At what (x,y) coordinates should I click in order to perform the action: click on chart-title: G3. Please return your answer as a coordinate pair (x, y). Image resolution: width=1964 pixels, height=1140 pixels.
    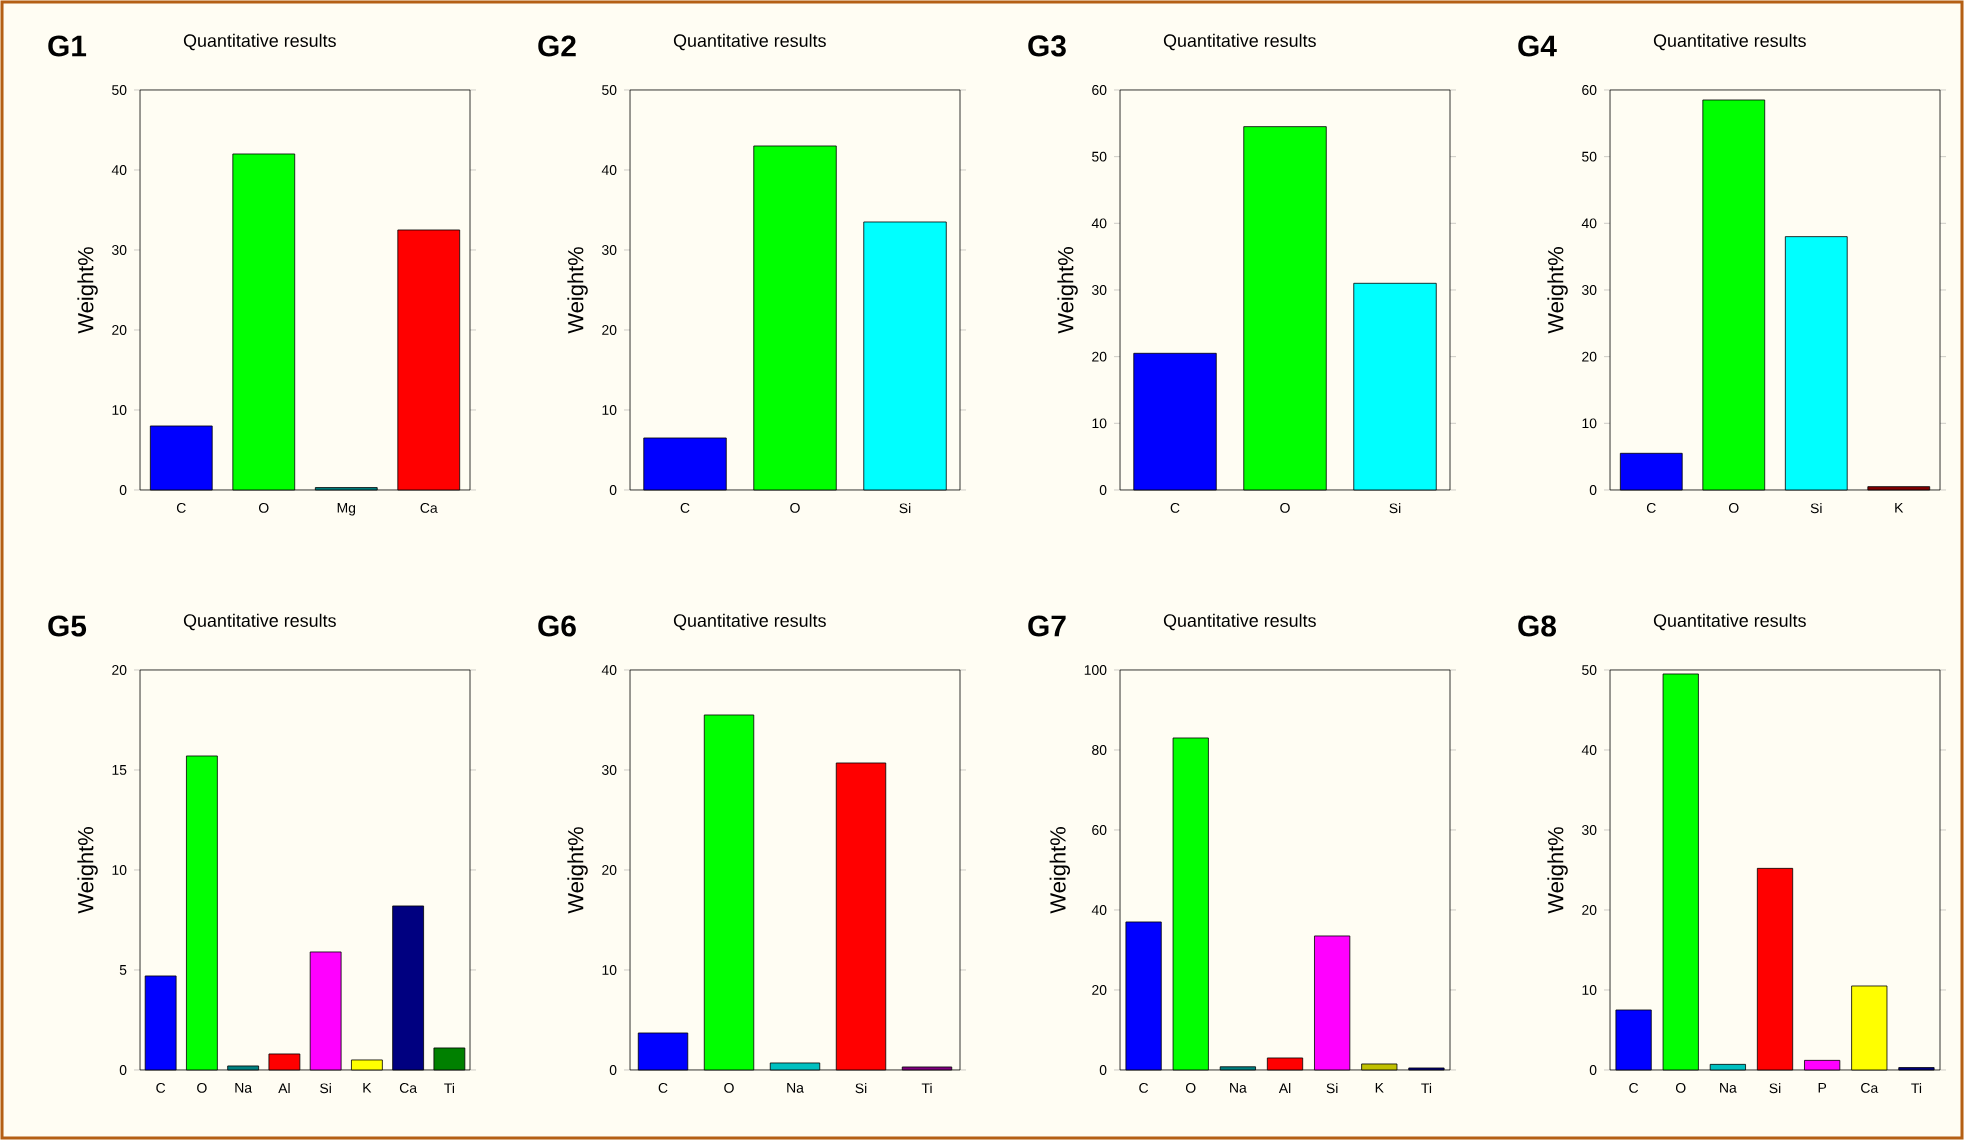
    Looking at the image, I should click on (1047, 46).